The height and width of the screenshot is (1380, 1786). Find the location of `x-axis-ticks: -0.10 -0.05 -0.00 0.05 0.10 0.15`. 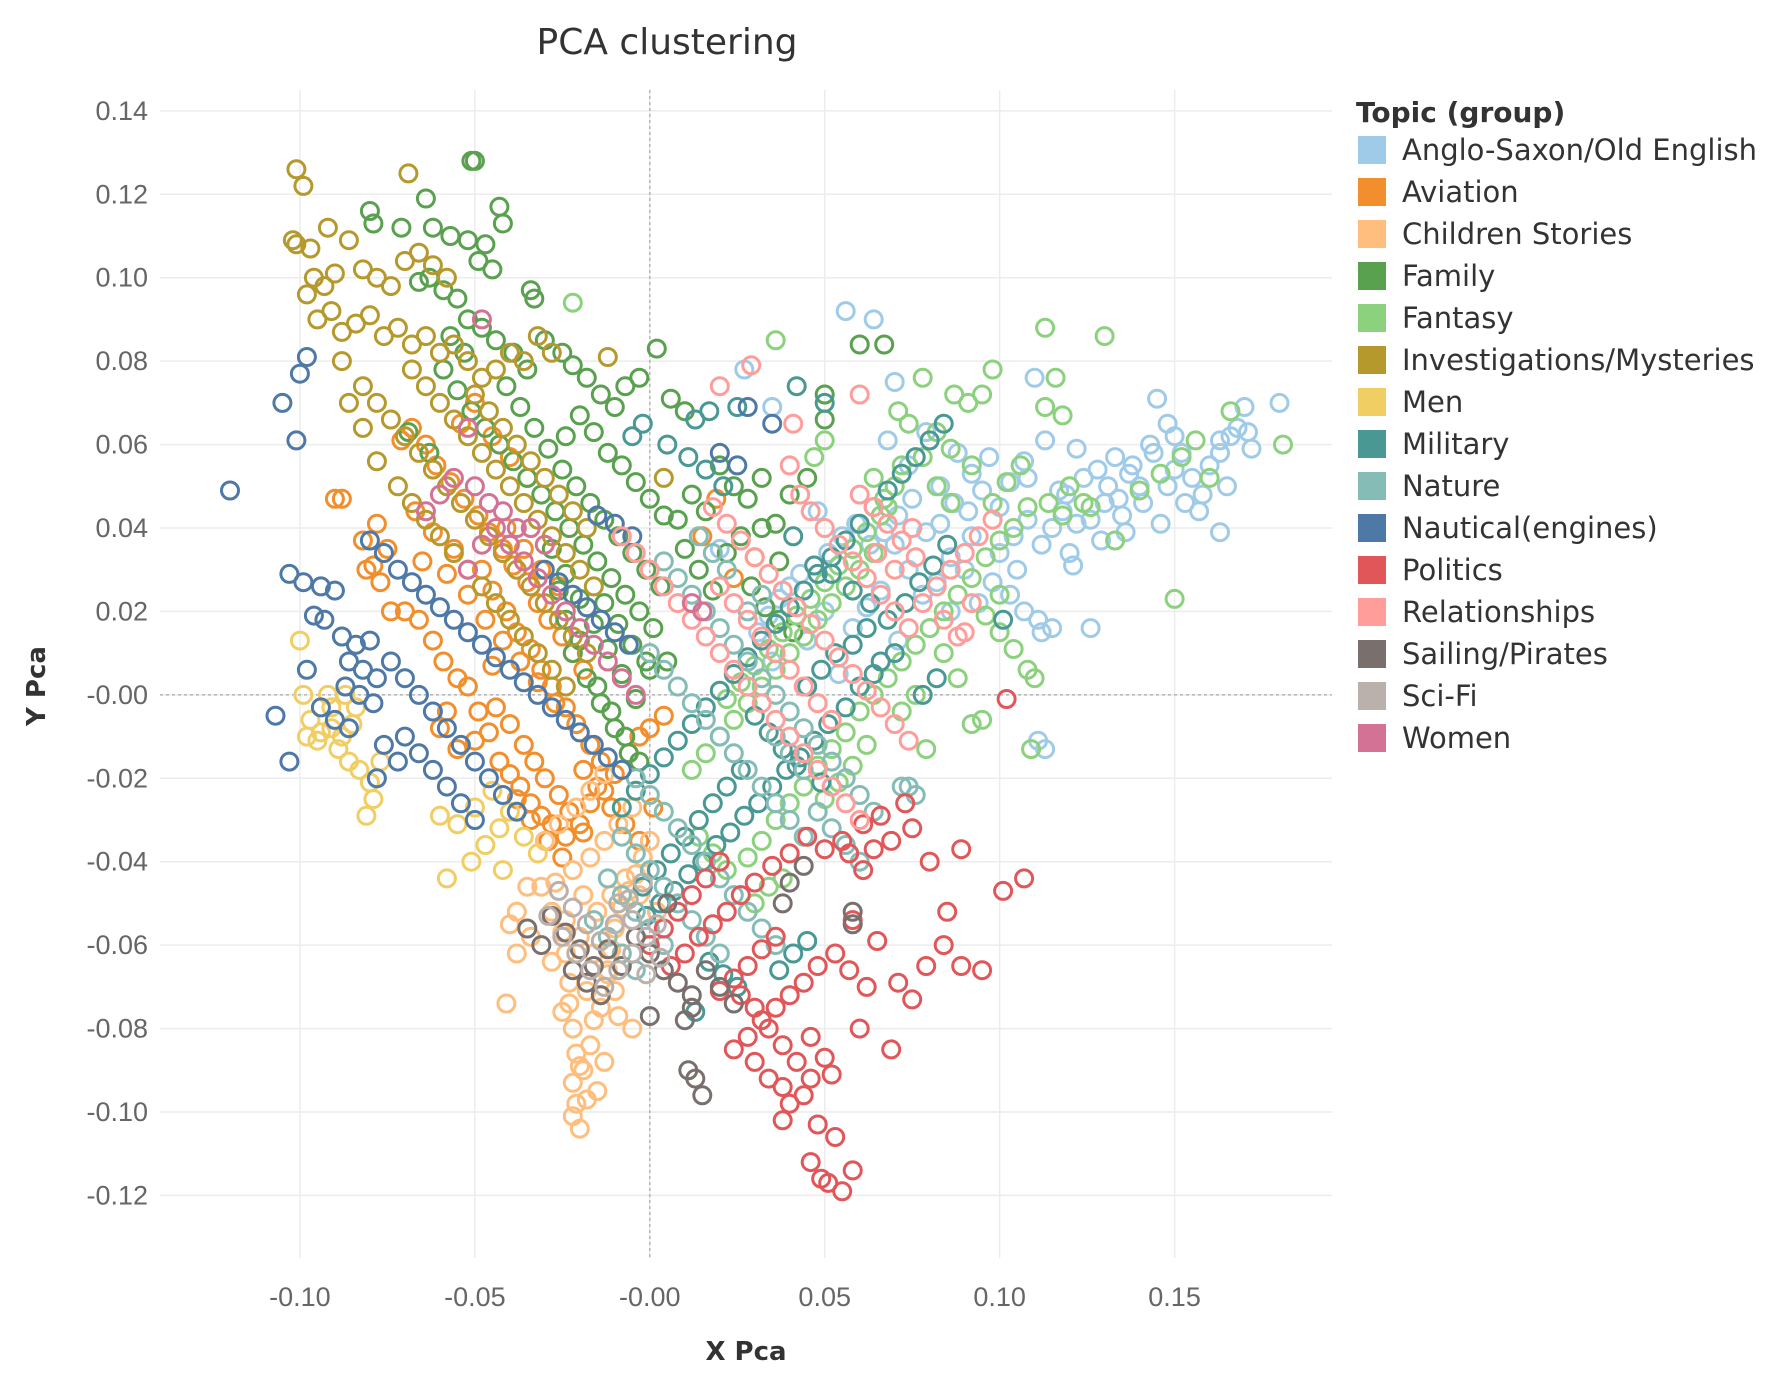

x-axis-ticks: -0.10 -0.05 -0.00 0.05 0.10 0.15 is located at coordinates (735, 1297).